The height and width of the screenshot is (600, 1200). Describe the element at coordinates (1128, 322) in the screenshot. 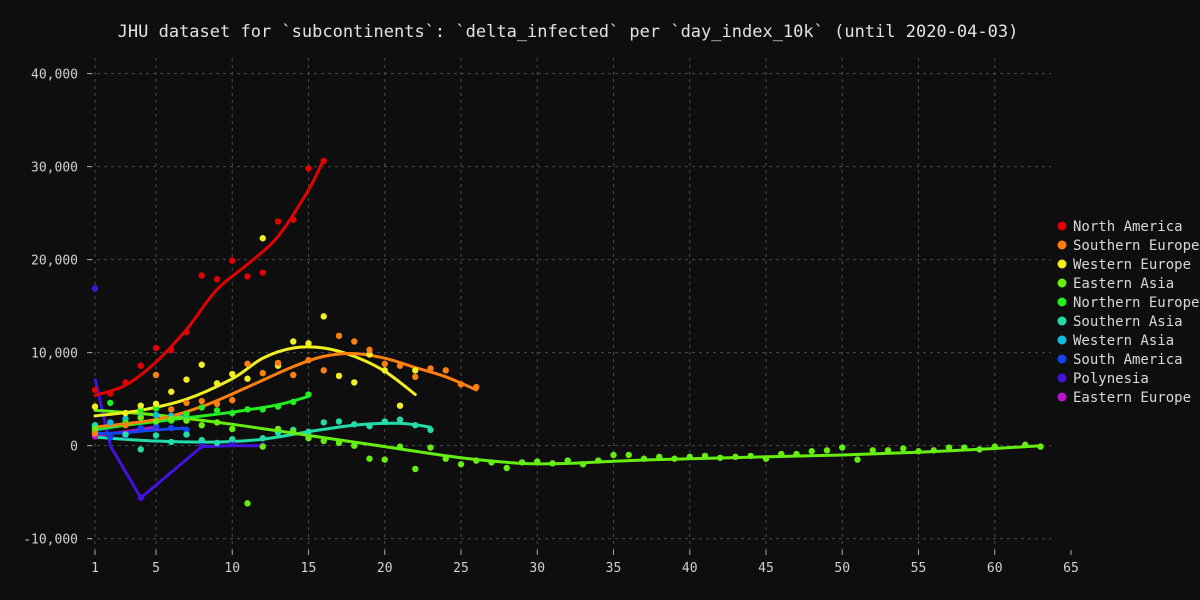

I see `legend-label-southern-asia: Southern Asia` at that location.